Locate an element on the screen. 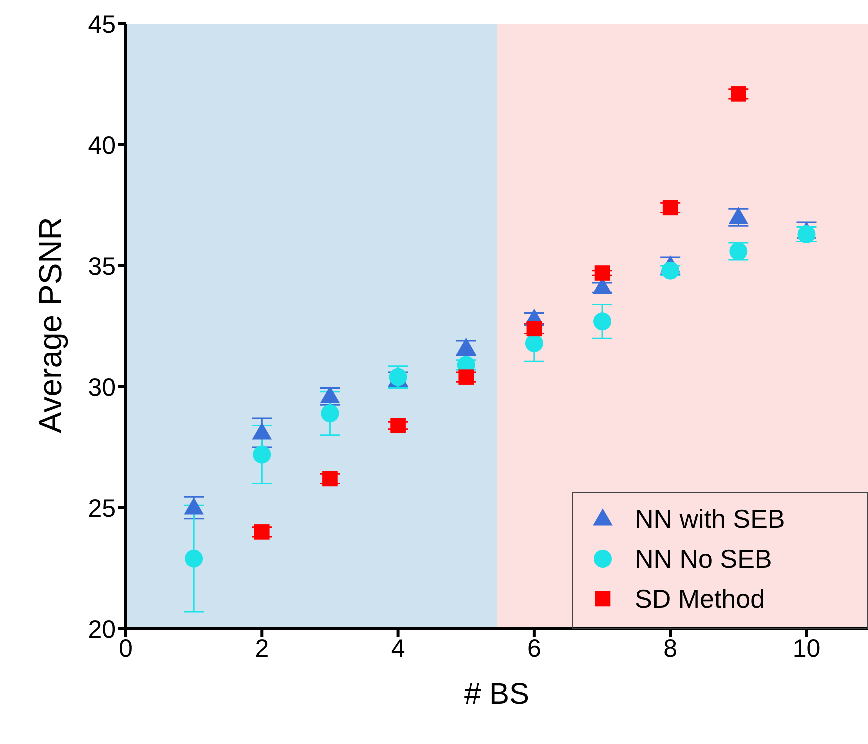 The image size is (868, 744). legend-label: NN No SEB is located at coordinates (703, 559).